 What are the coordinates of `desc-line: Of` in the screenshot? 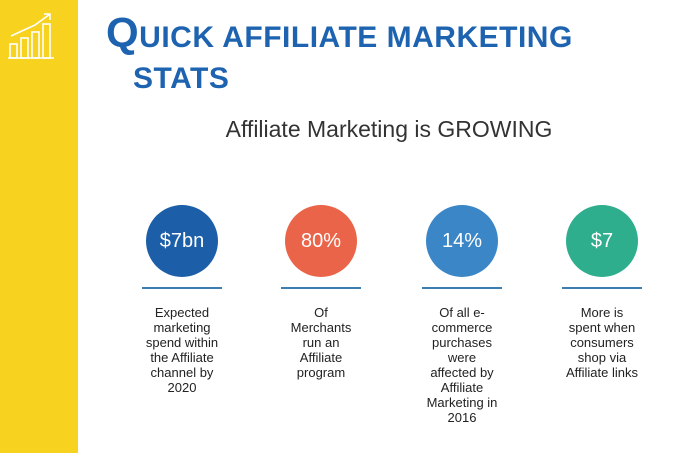 It's located at (321, 312).